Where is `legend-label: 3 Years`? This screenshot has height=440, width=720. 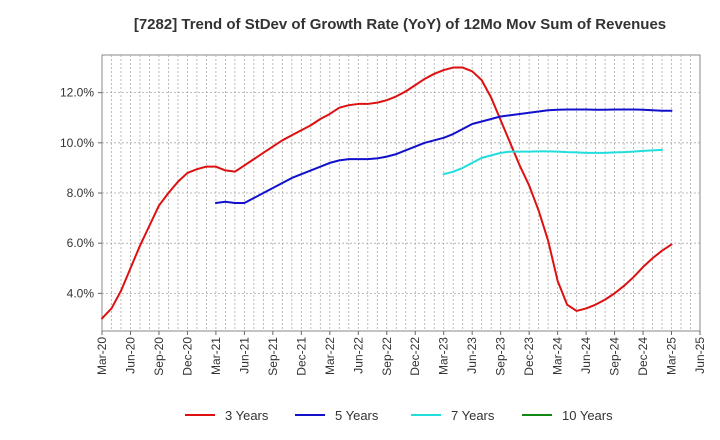
legend-label: 3 Years is located at coordinates (247, 415).